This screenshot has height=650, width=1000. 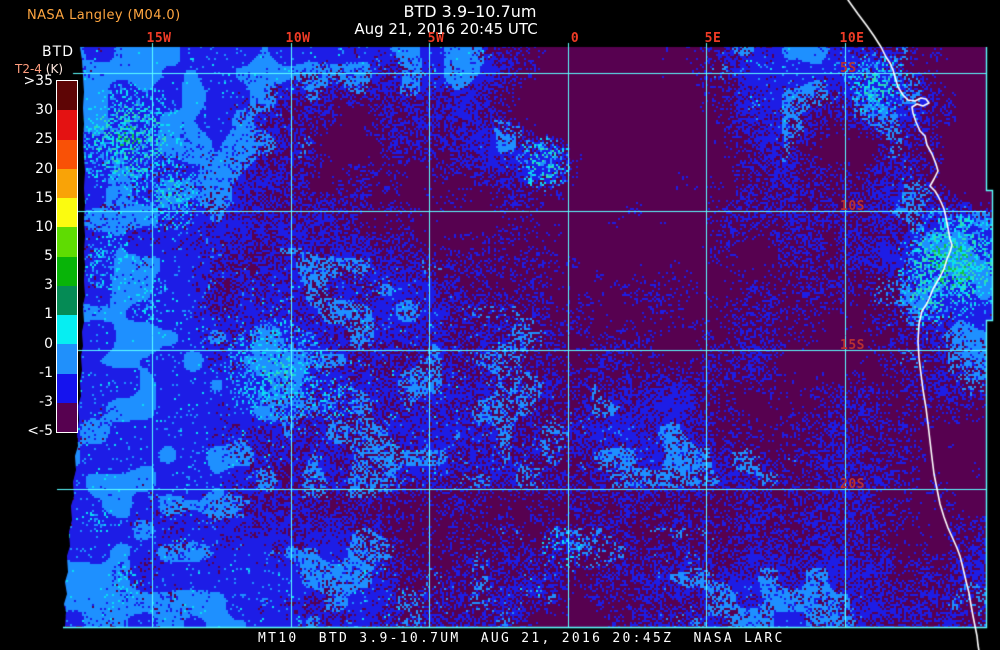 What do you see at coordinates (713, 38) in the screenshot?
I see `longitude-label: 5E` at bounding box center [713, 38].